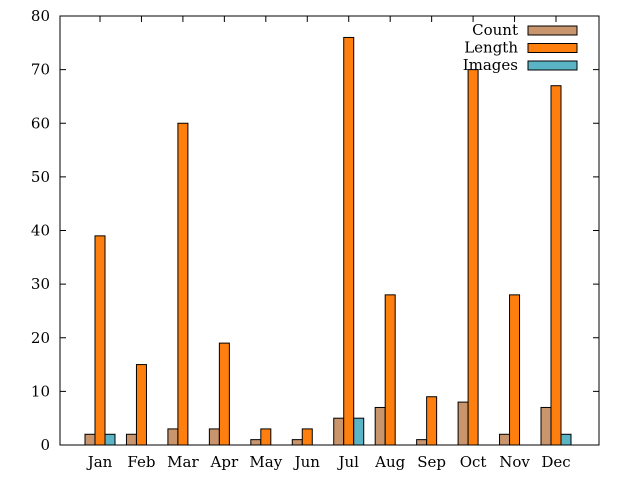 This screenshot has height=480, width=640. What do you see at coordinates (432, 421) in the screenshot?
I see `bar-length-sep` at bounding box center [432, 421].